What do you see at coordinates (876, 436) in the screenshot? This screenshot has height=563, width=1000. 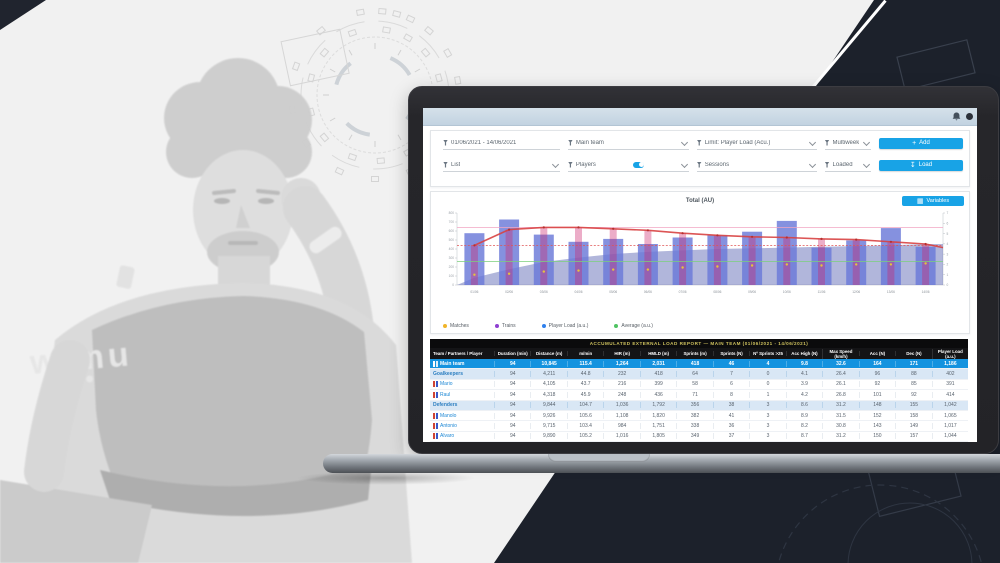 I see `value-cell: 150` at bounding box center [876, 436].